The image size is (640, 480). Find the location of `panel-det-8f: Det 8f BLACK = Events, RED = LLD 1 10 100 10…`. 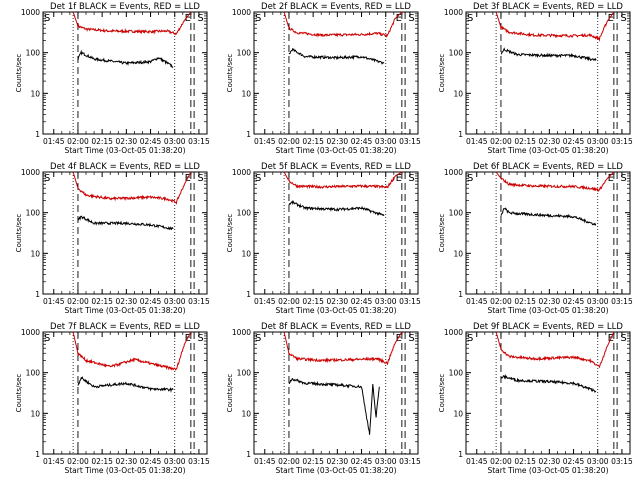

panel-det-8f: Det 8f BLACK = Events, RED = LLD 1 10 100 10… is located at coordinates (323, 398).